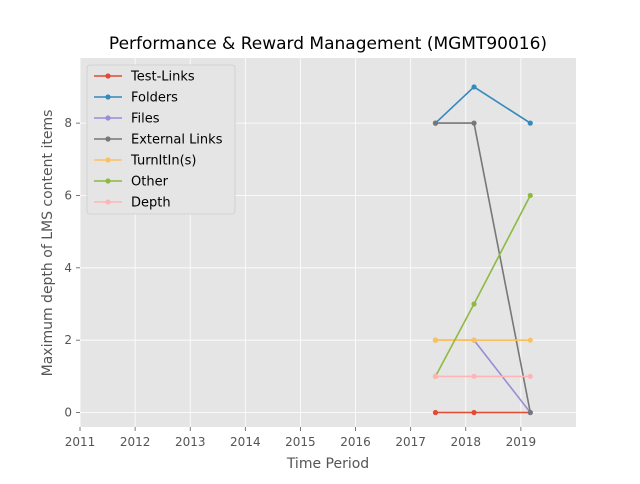 Image resolution: width=640 pixels, height=484 pixels. I want to click on series-lines, so click(482, 250).